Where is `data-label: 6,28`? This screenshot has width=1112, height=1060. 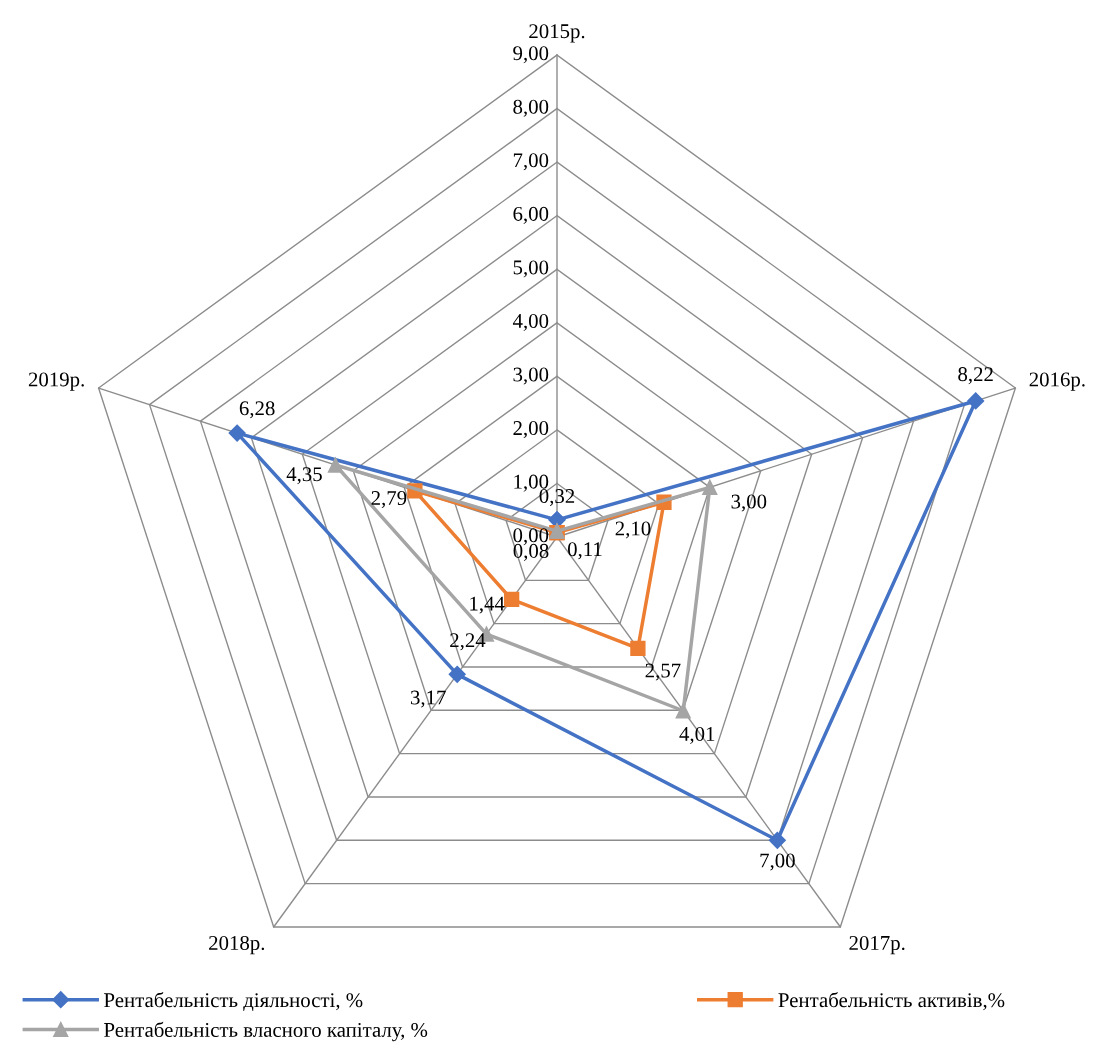 data-label: 6,28 is located at coordinates (257, 410).